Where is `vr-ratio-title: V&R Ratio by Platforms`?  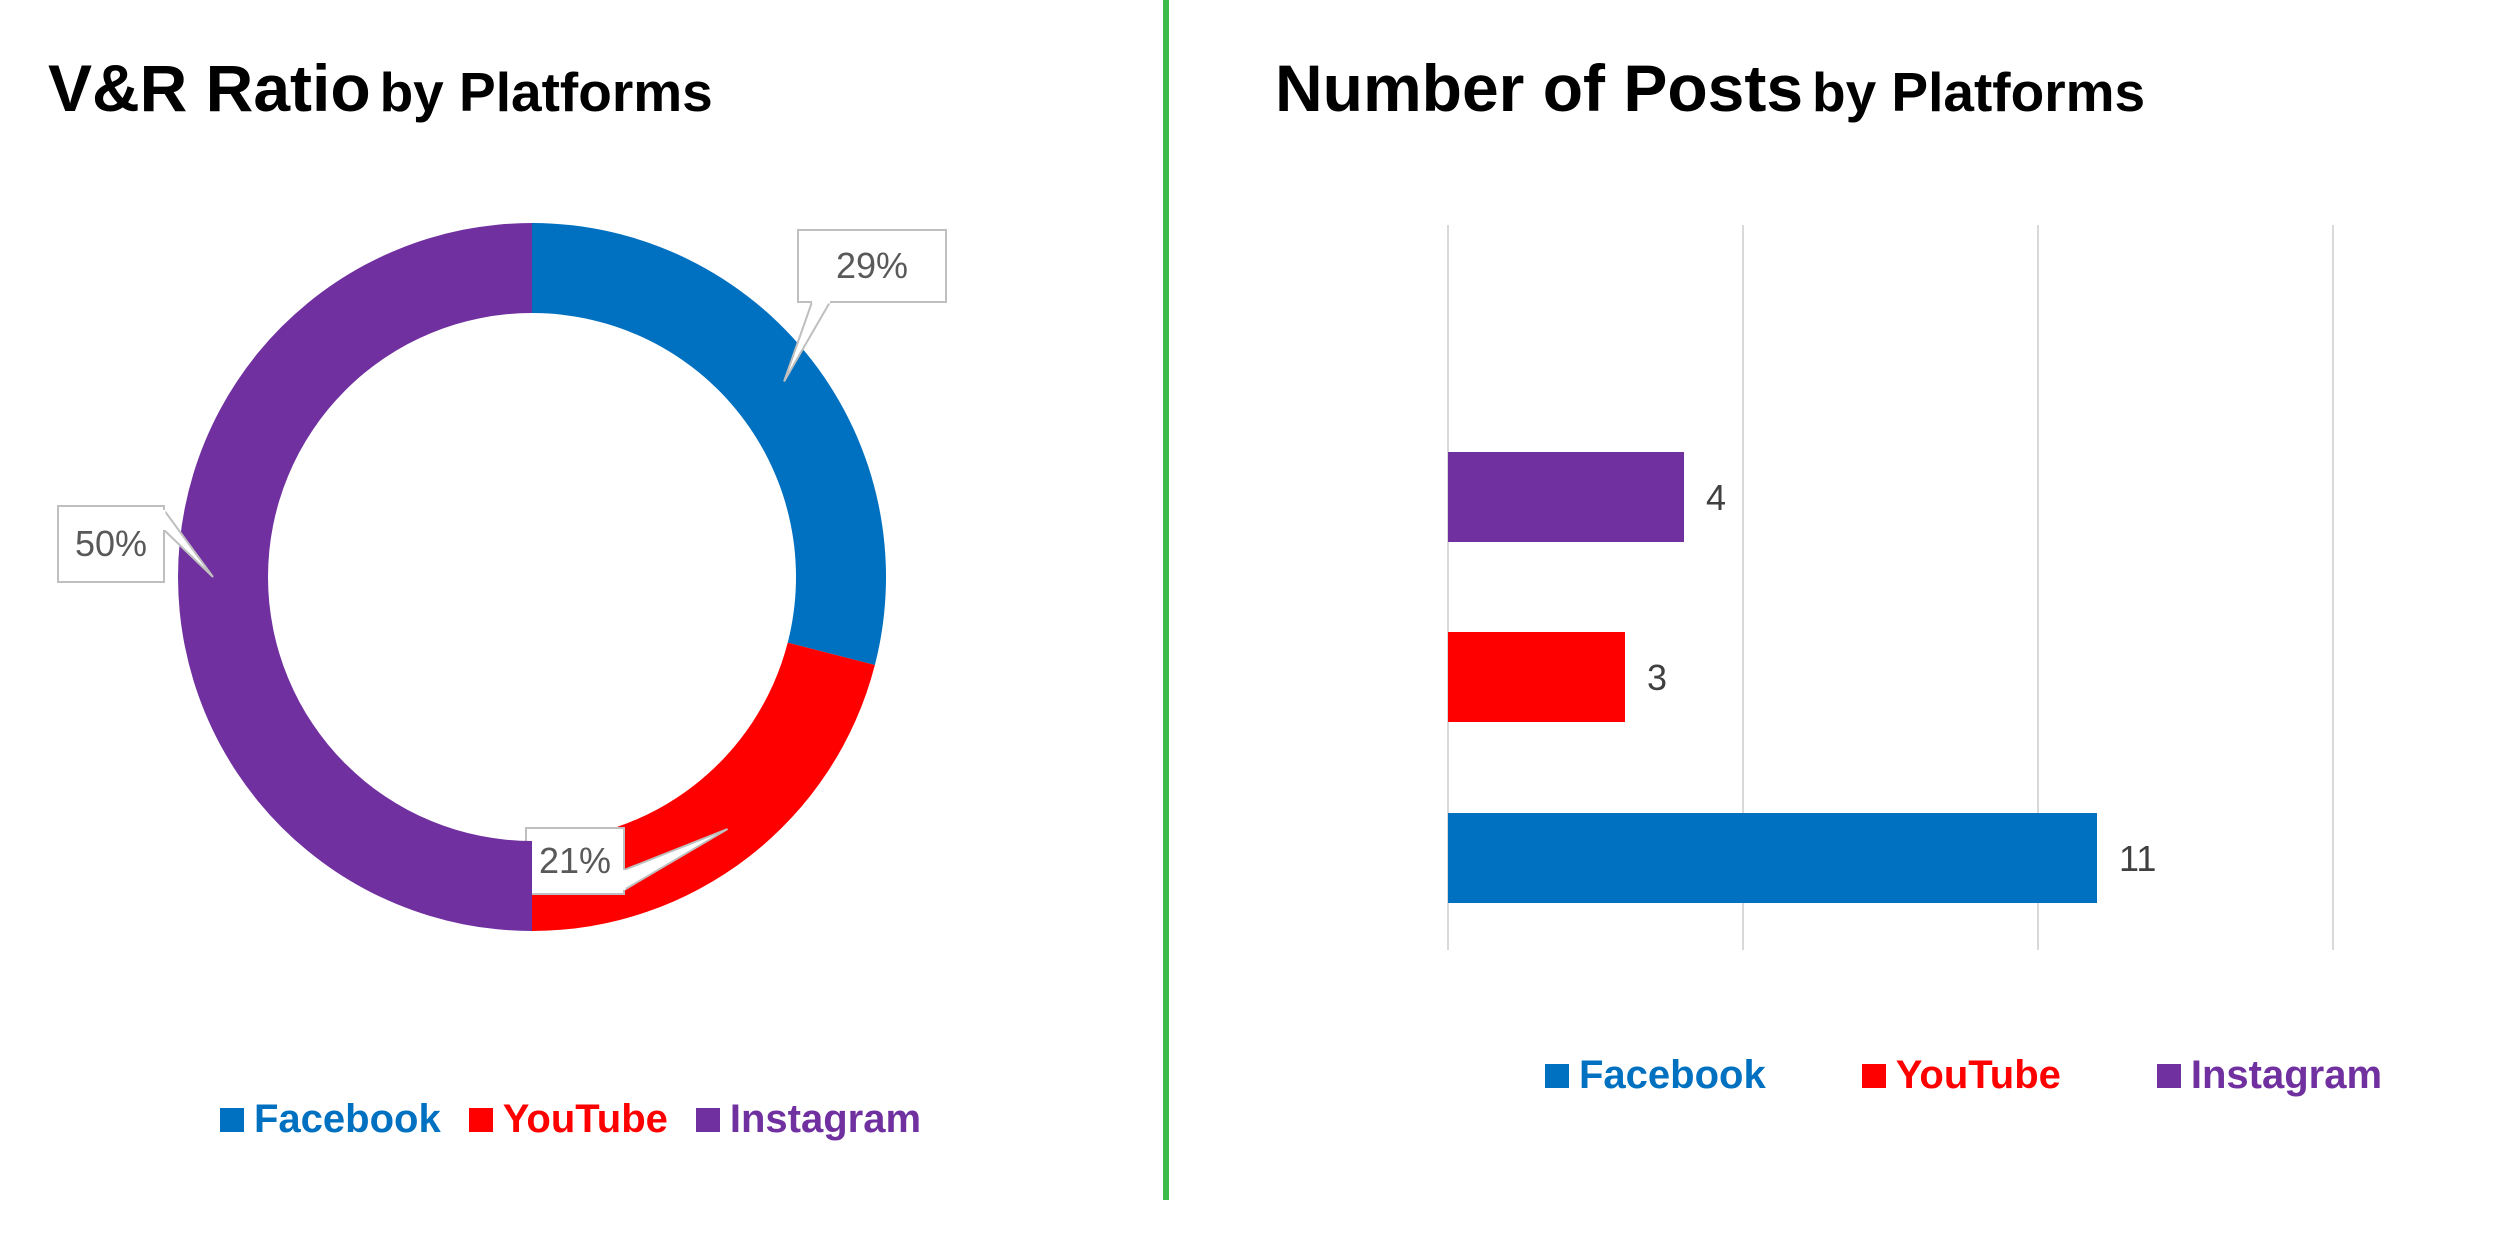
vr-ratio-title: V&R Ratio by Platforms is located at coordinates (380, 88).